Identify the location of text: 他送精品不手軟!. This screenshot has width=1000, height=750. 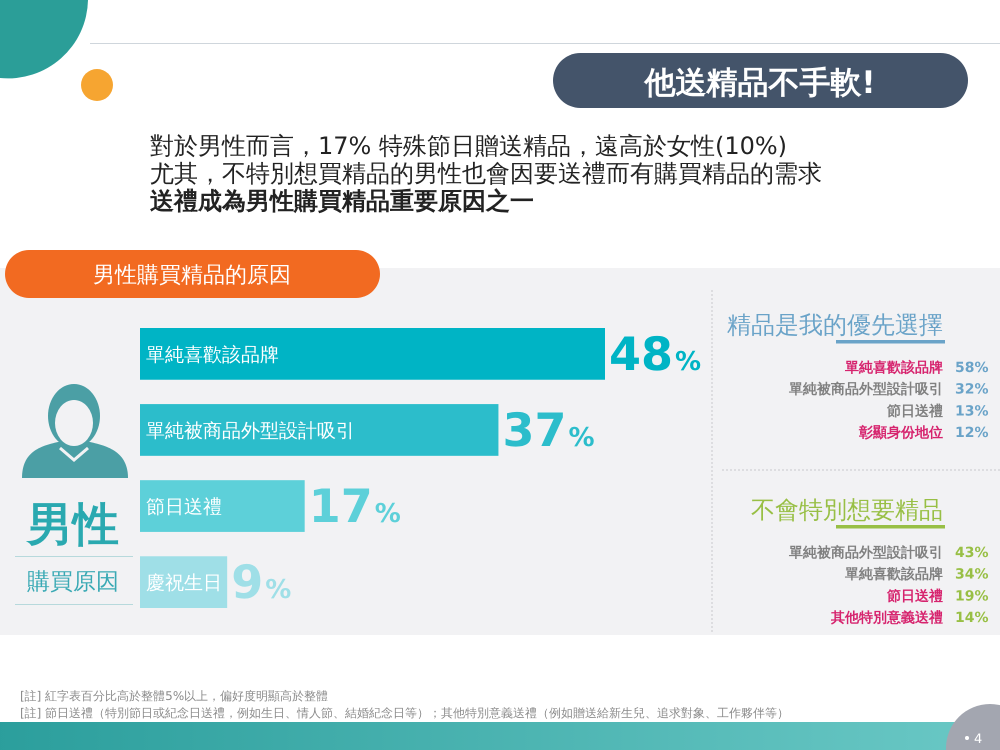
(759, 83).